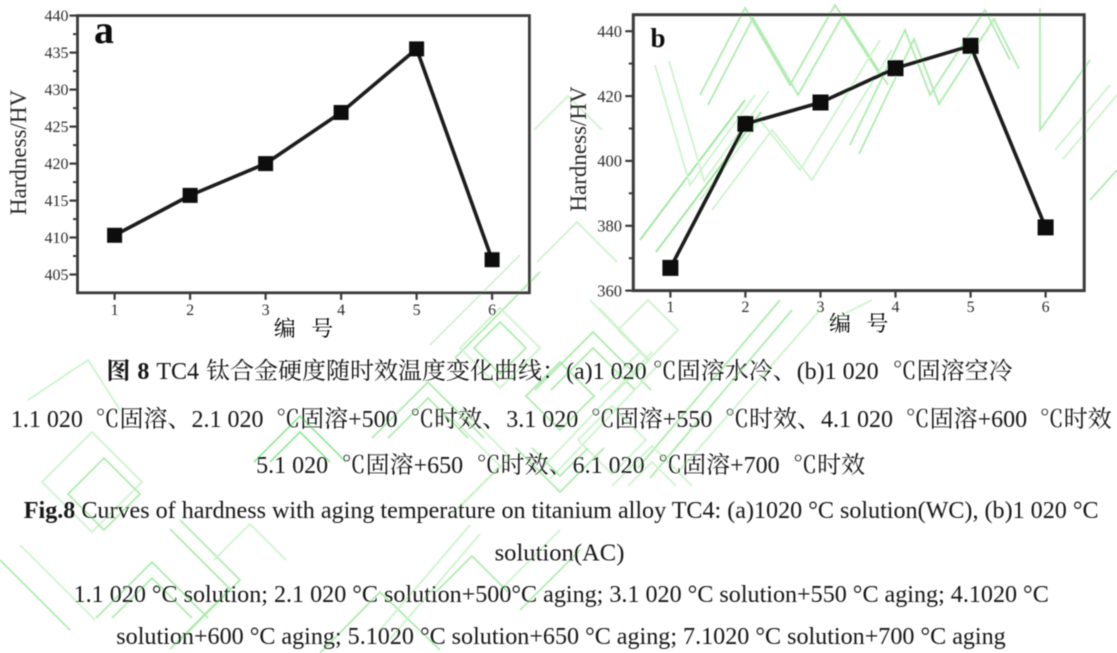 The image size is (1117, 653). Describe the element at coordinates (1003, 420) in the screenshot. I see `svg-text: +600` at that location.